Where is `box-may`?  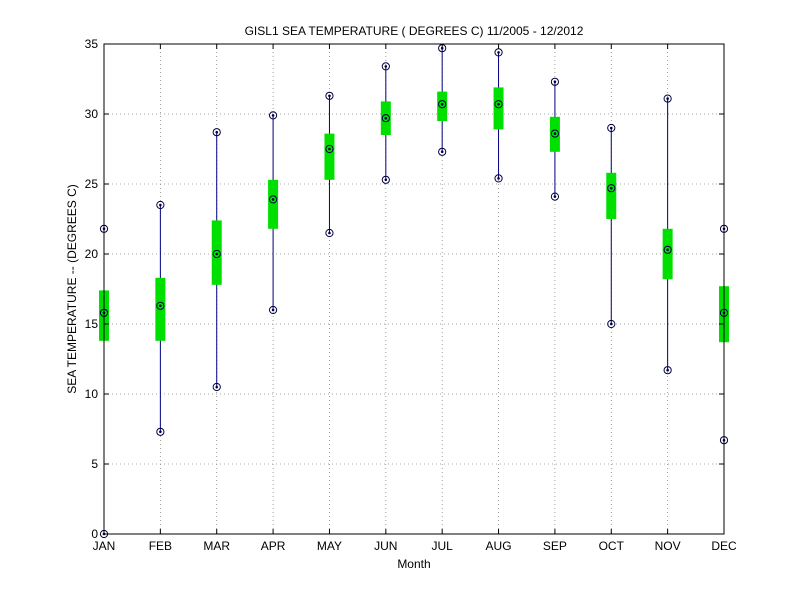 box-may is located at coordinates (329, 164).